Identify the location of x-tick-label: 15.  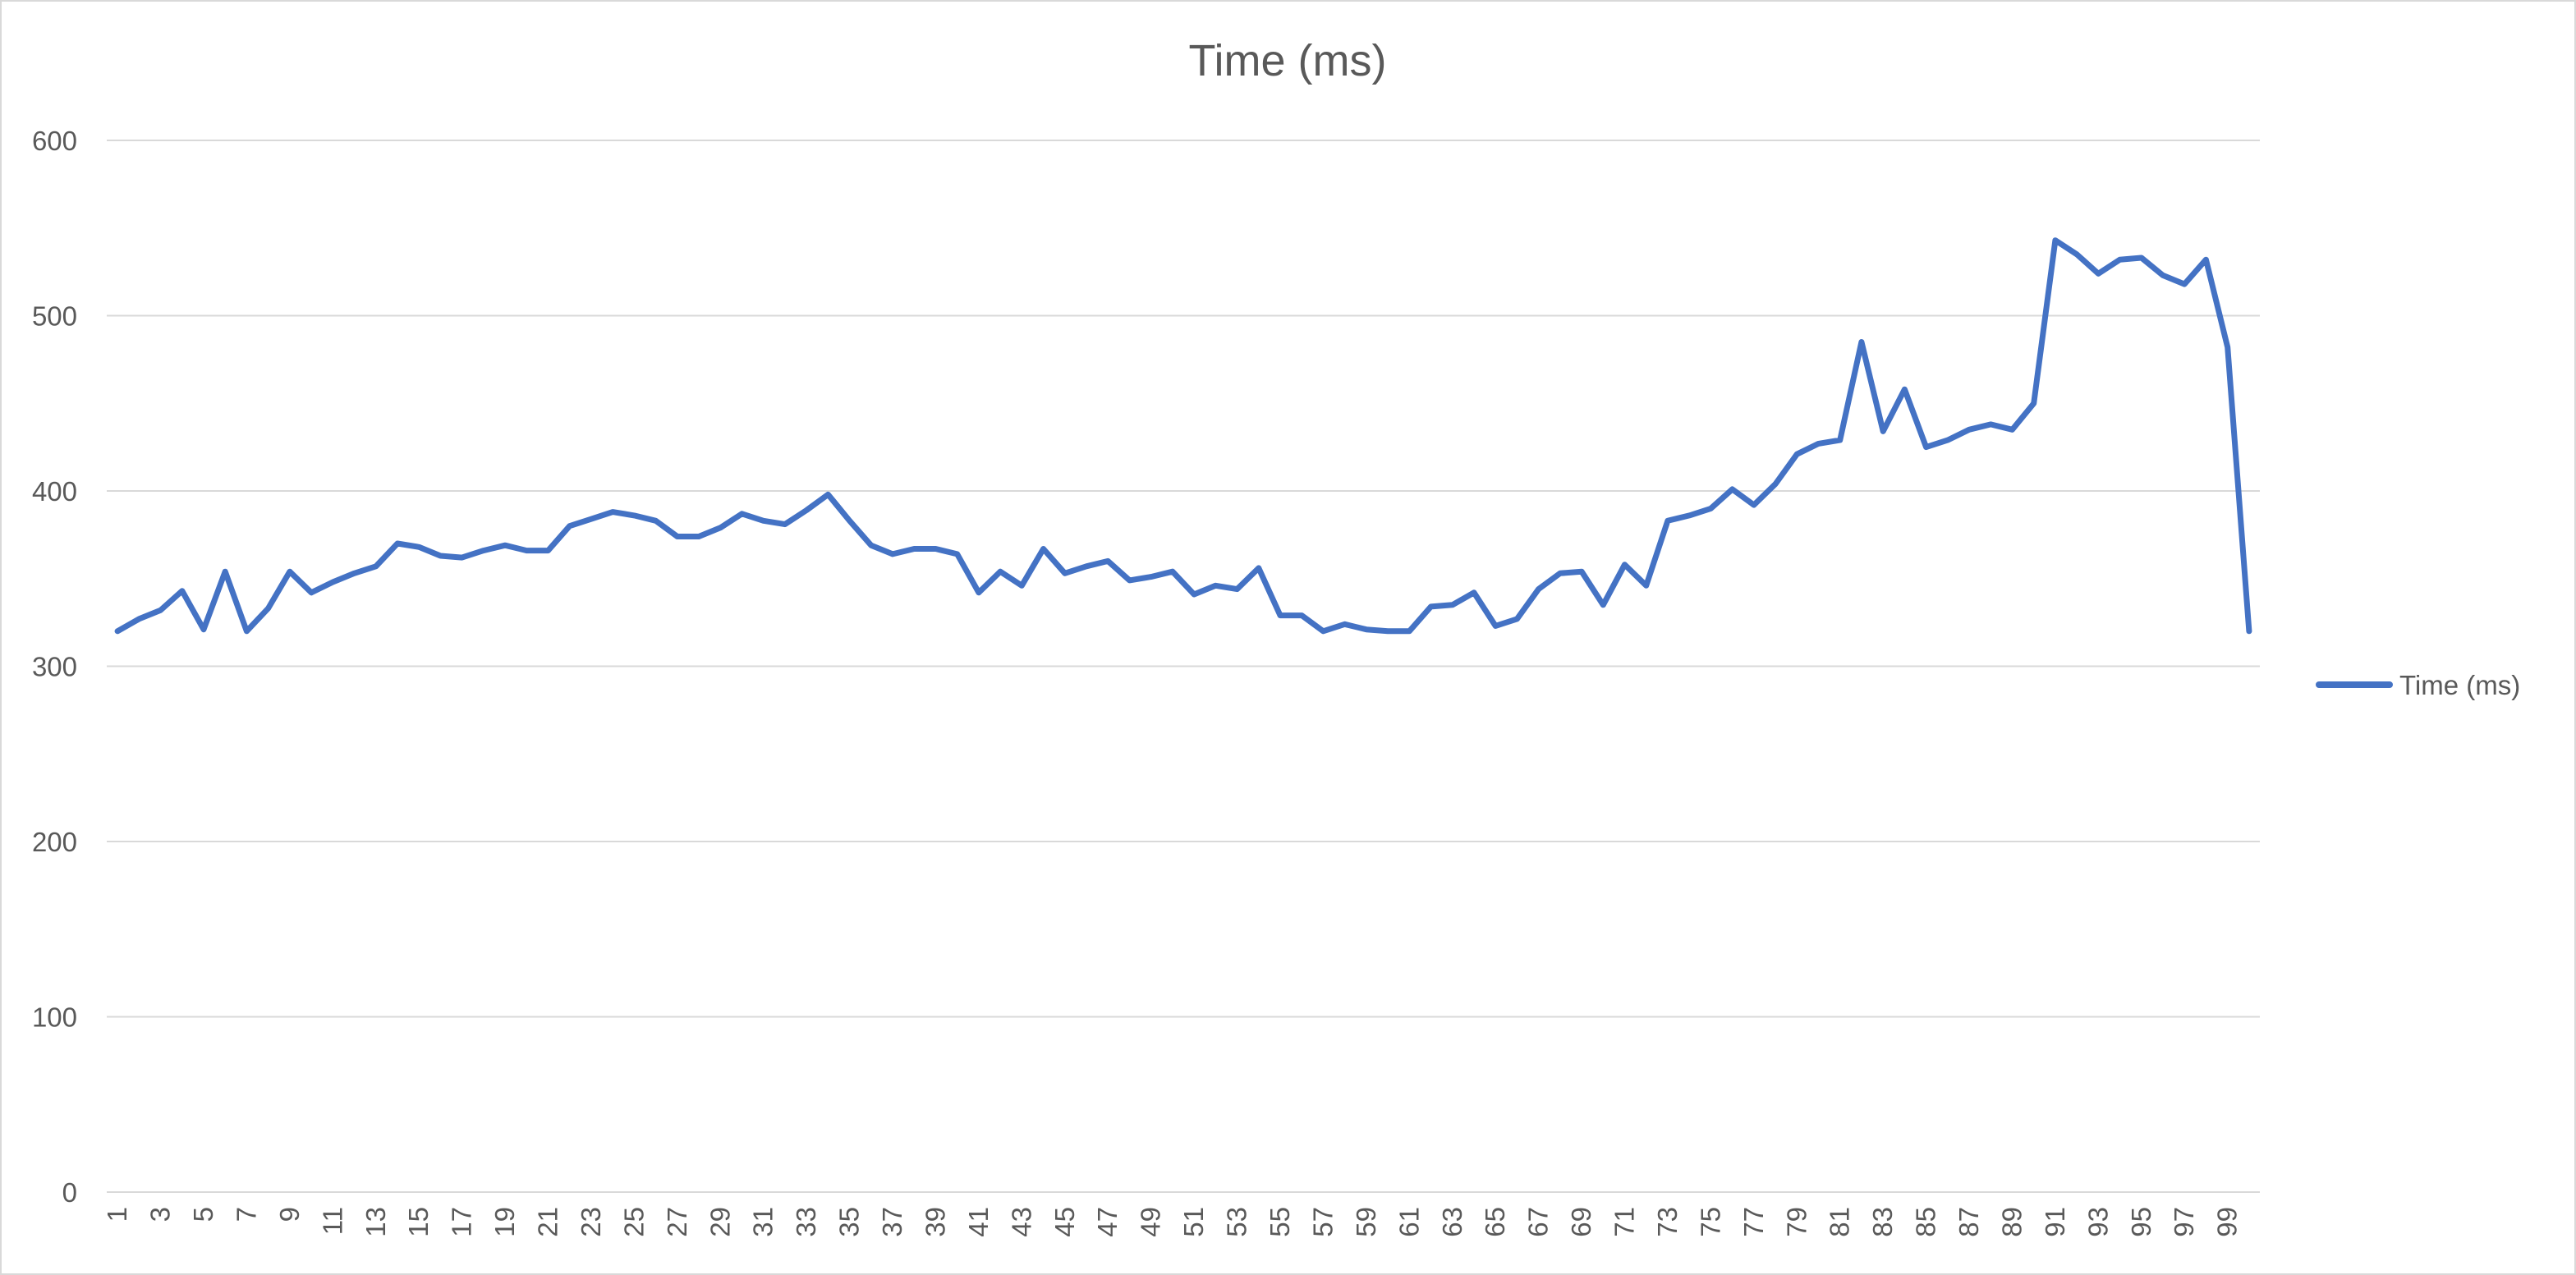
(418, 1222).